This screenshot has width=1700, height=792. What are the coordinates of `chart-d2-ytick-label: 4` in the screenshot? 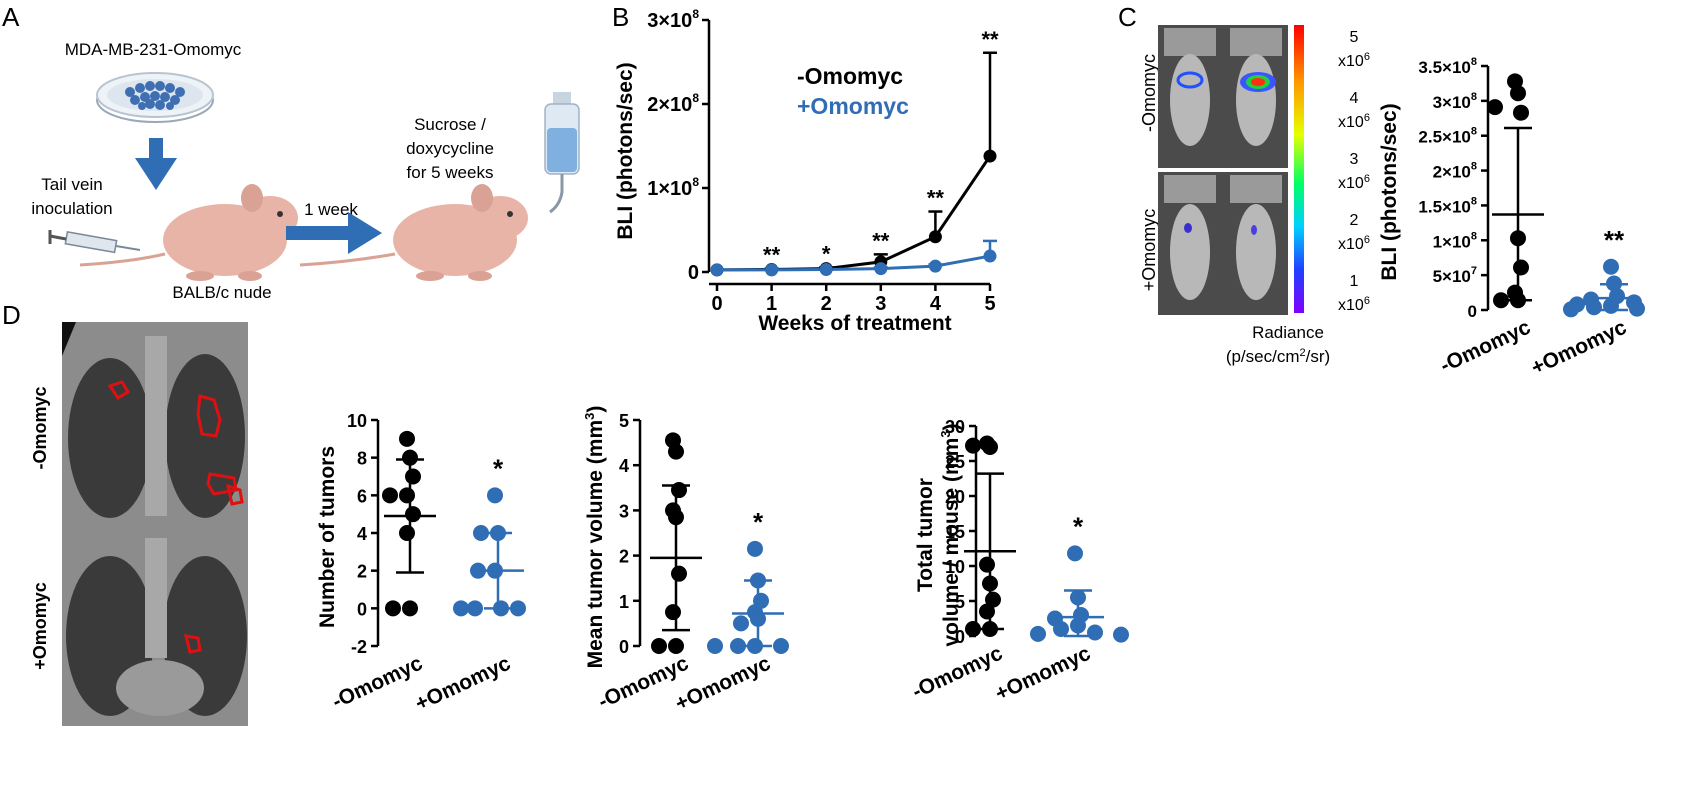 It's located at (624, 466).